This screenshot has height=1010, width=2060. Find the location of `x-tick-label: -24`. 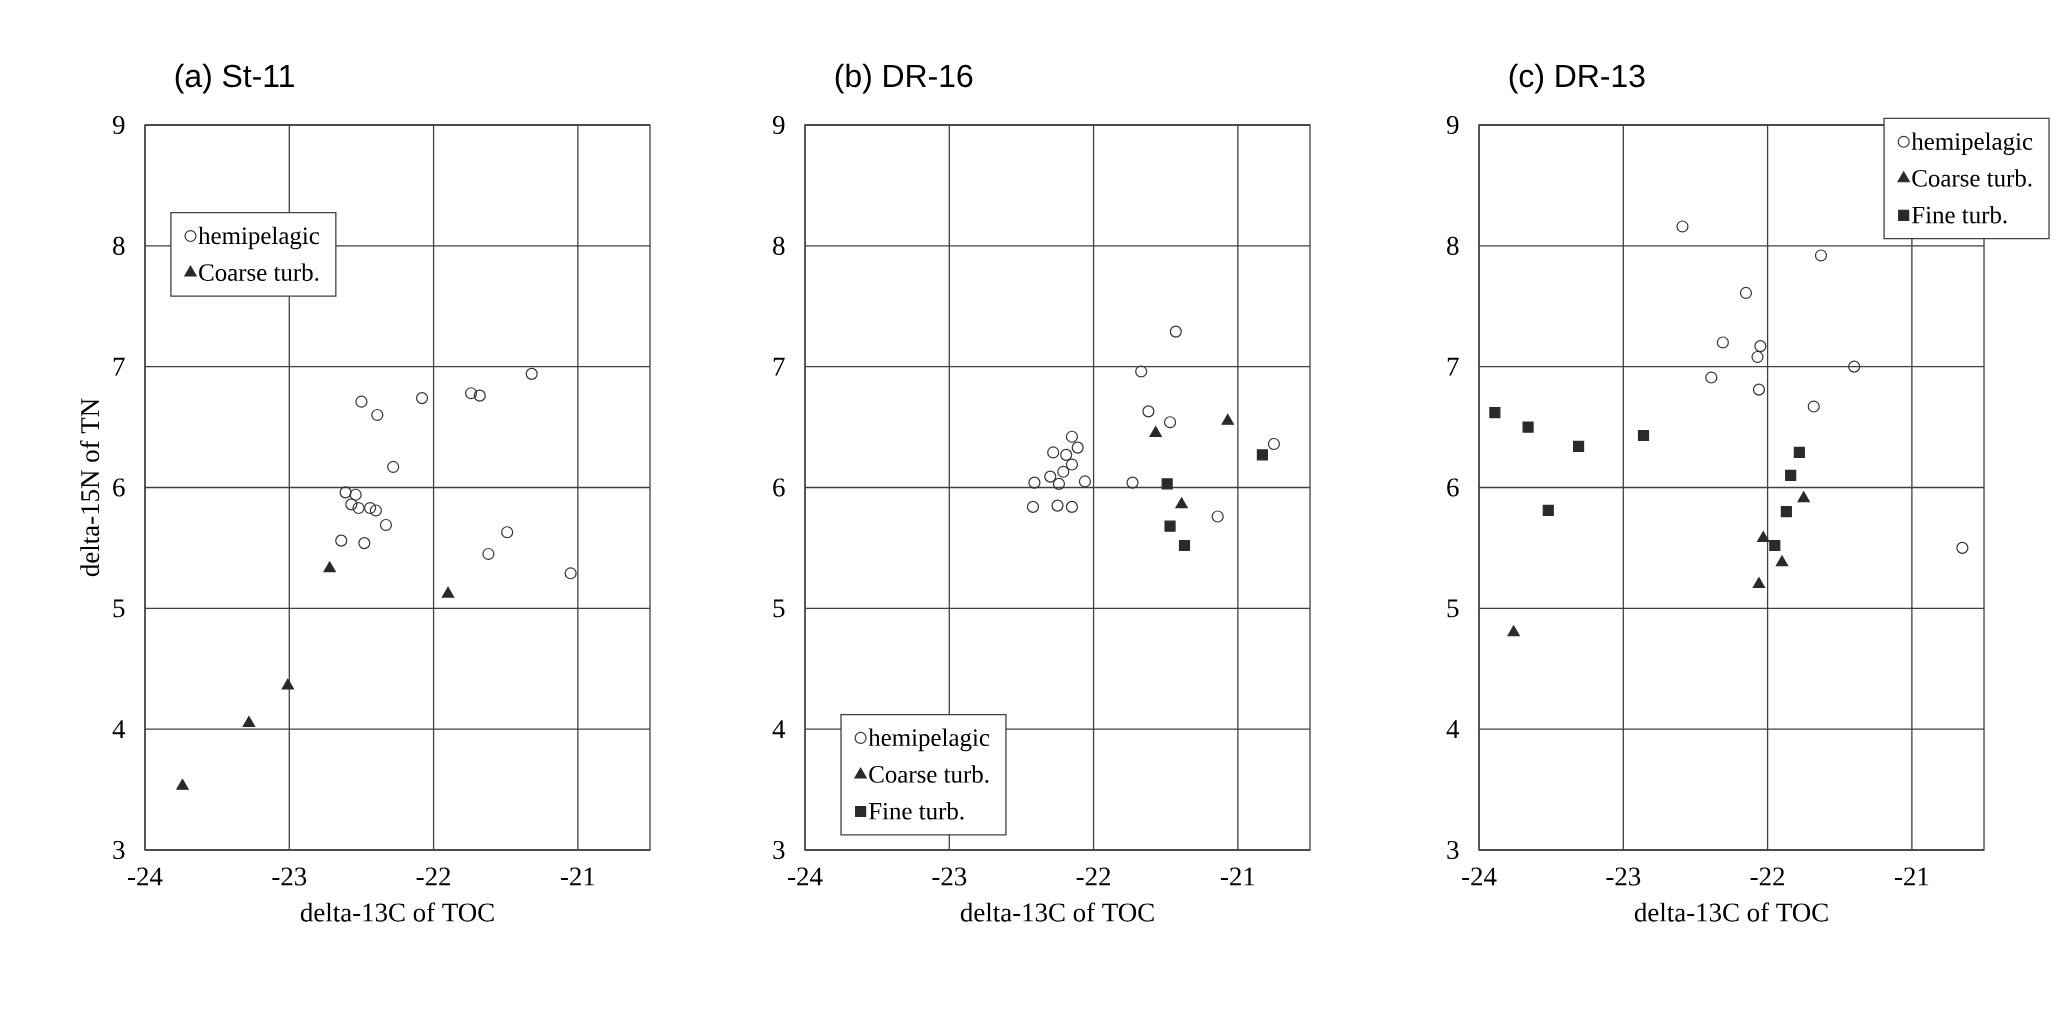

x-tick-label: -24 is located at coordinates (145, 876).